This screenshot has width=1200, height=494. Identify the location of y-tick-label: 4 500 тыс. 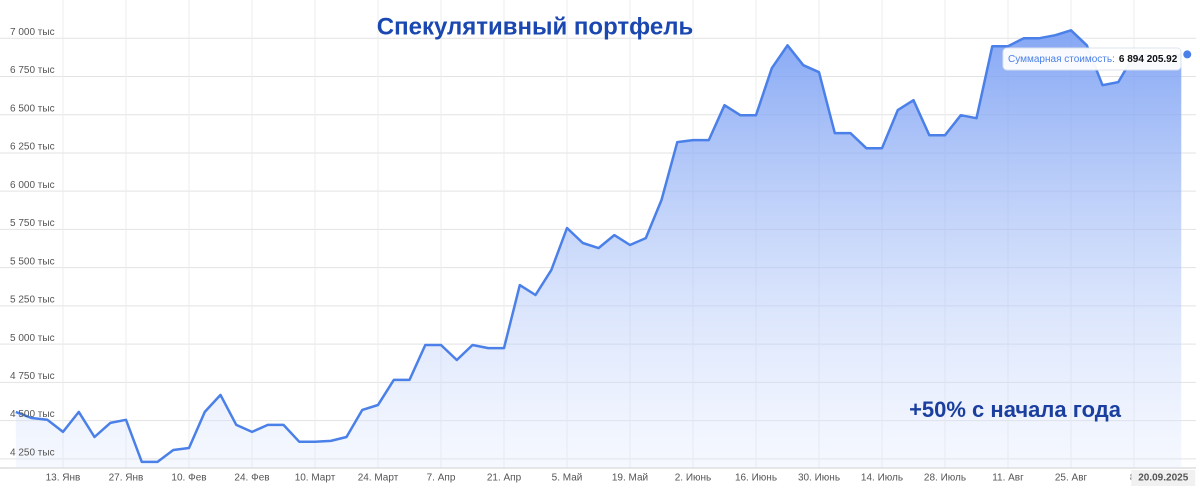
(32, 414).